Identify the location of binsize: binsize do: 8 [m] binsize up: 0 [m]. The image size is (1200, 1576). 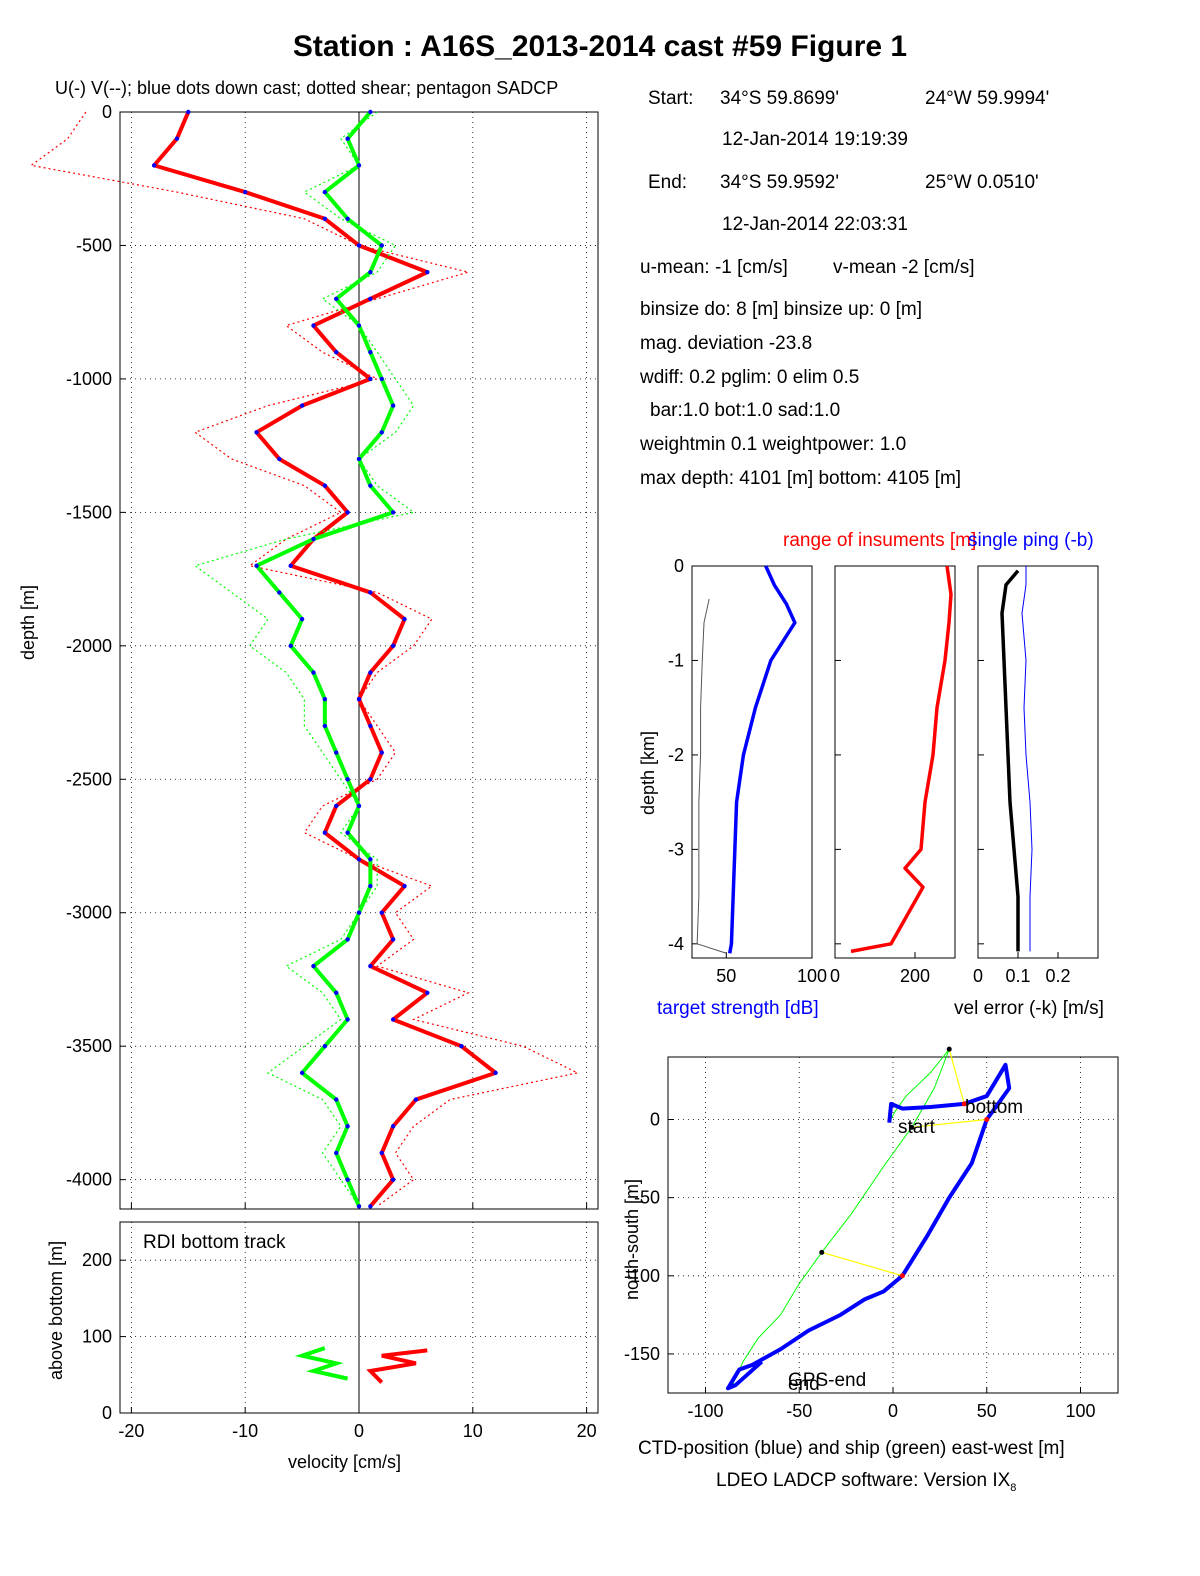
(781, 309).